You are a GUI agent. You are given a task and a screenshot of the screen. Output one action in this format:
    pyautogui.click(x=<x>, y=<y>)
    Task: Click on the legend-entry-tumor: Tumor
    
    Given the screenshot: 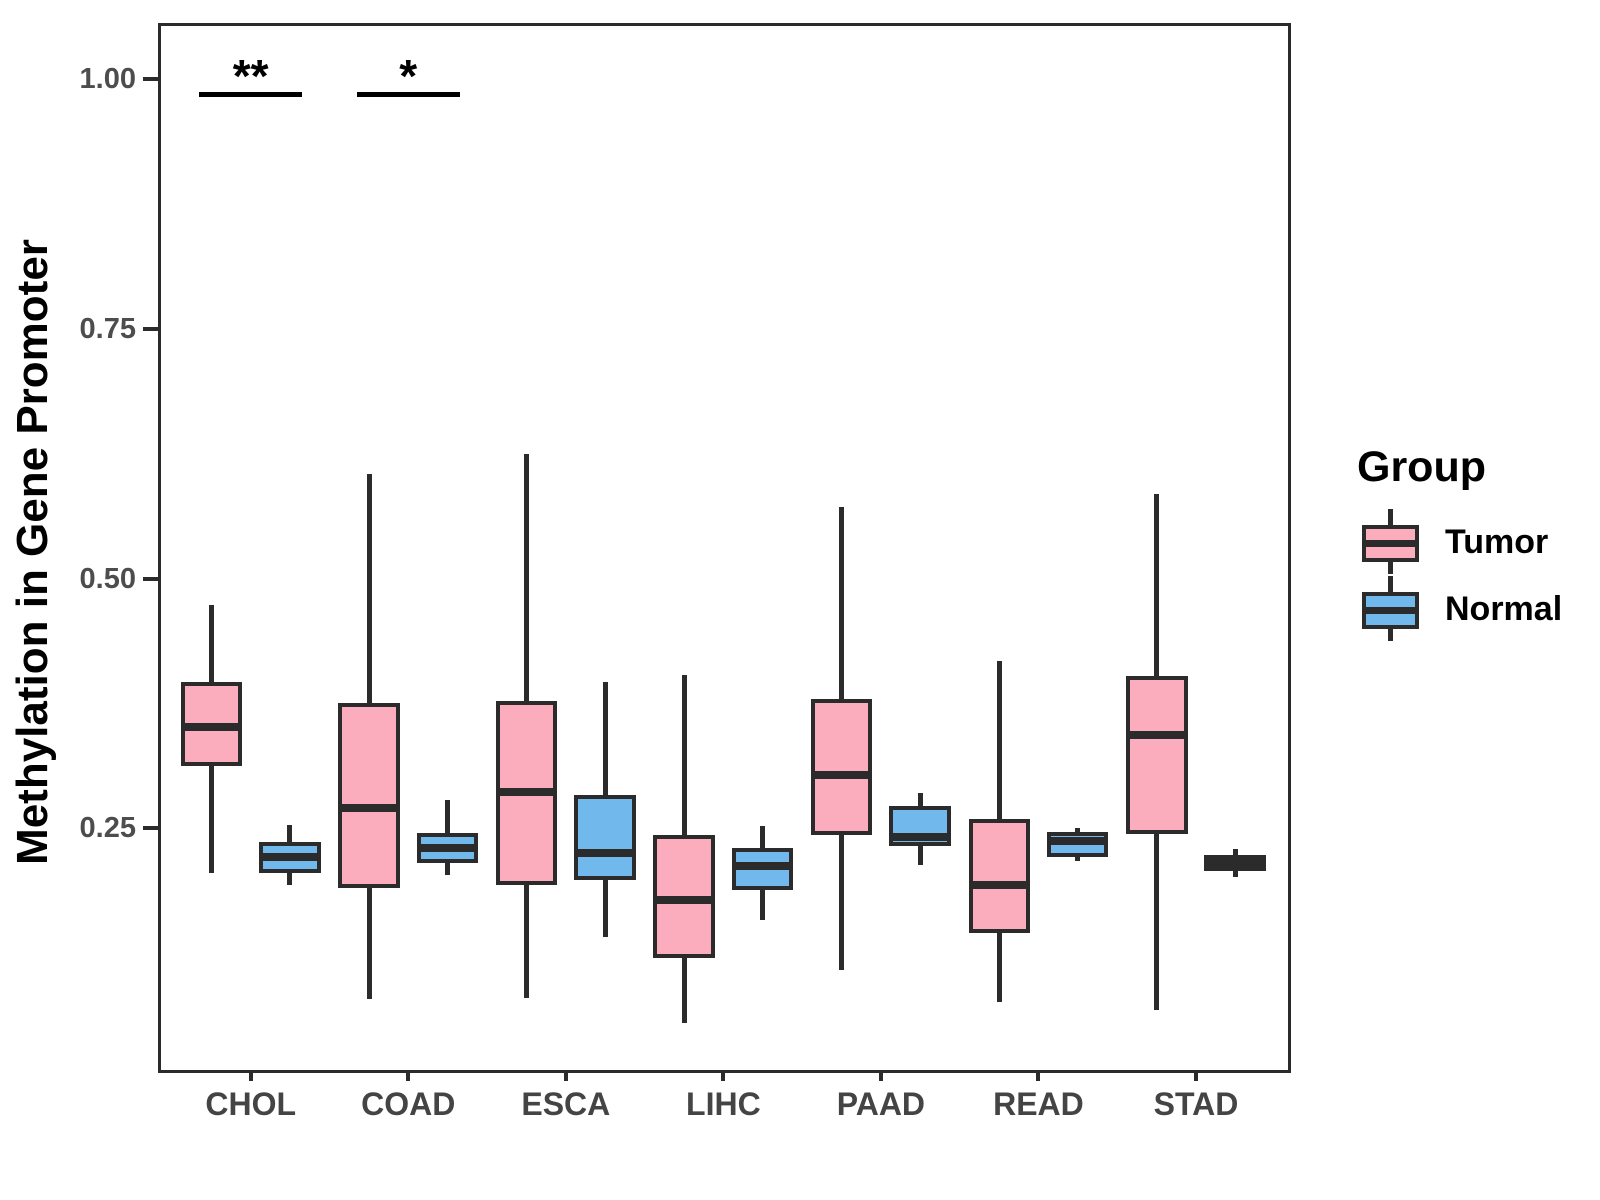 What is the action you would take?
    pyautogui.click(x=1472, y=541)
    